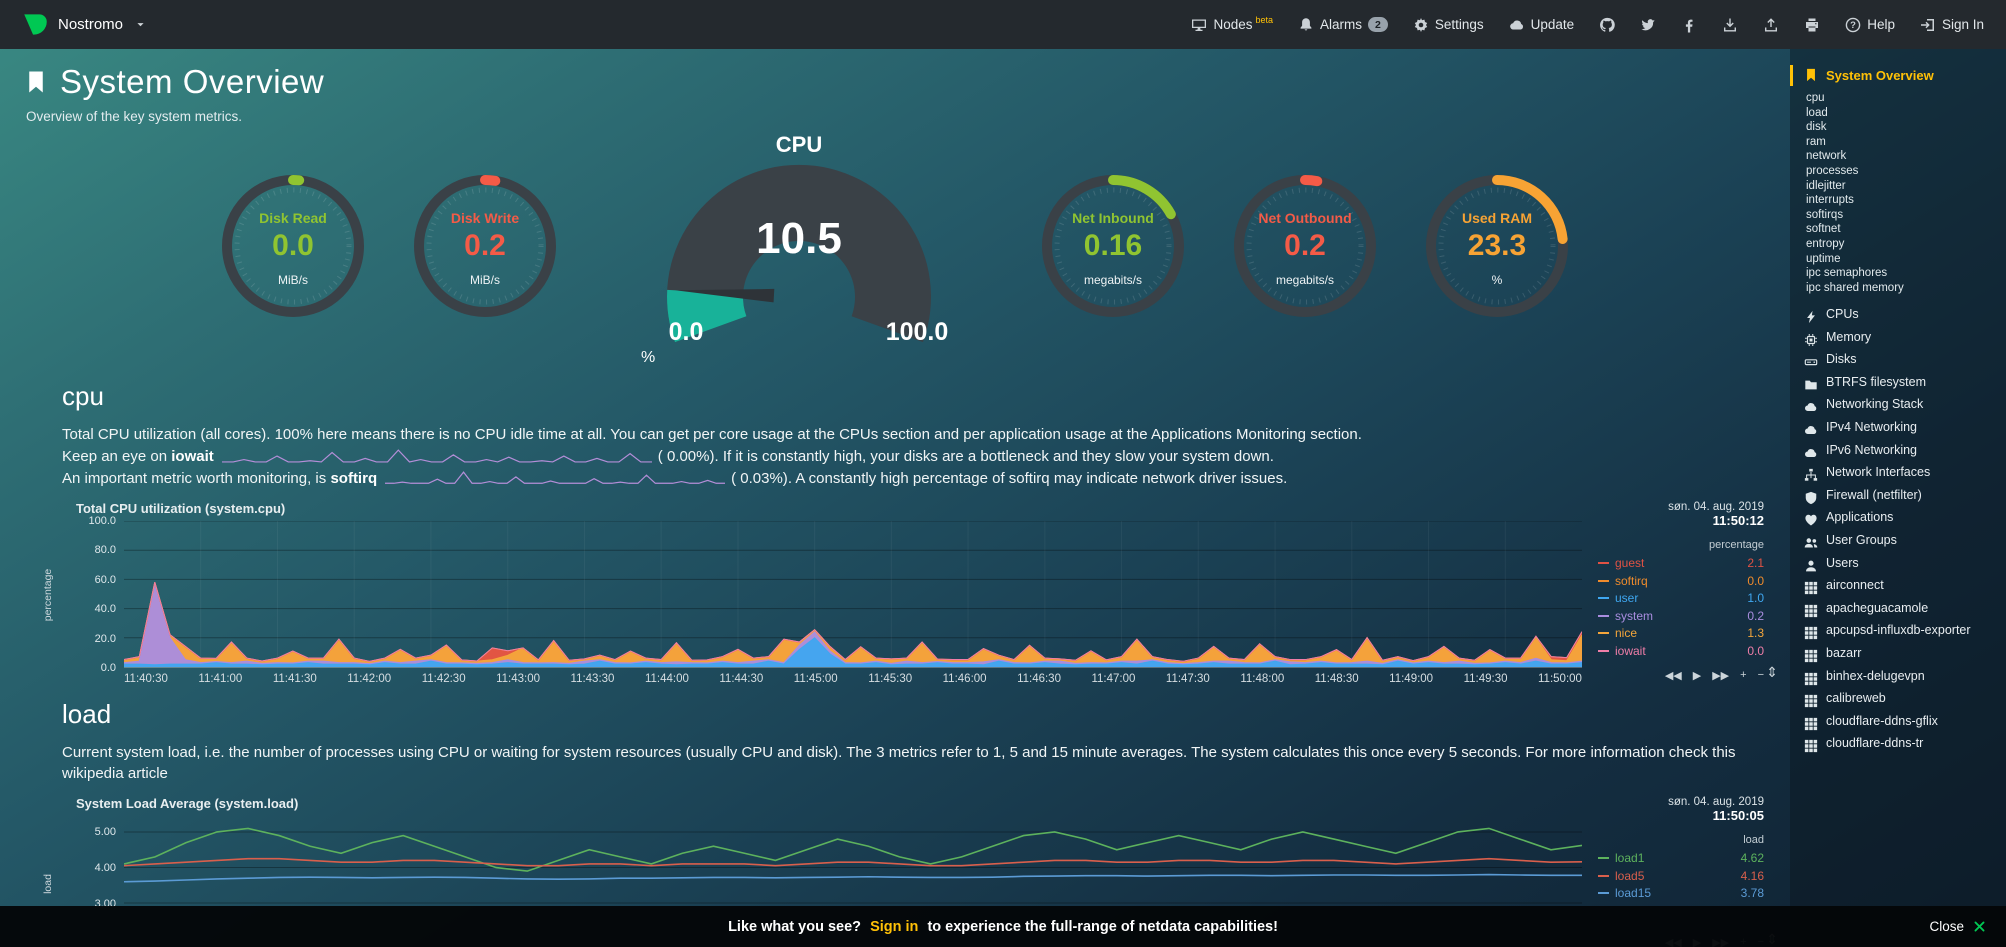  I want to click on sidebar-item: User Groups, so click(1900, 541).